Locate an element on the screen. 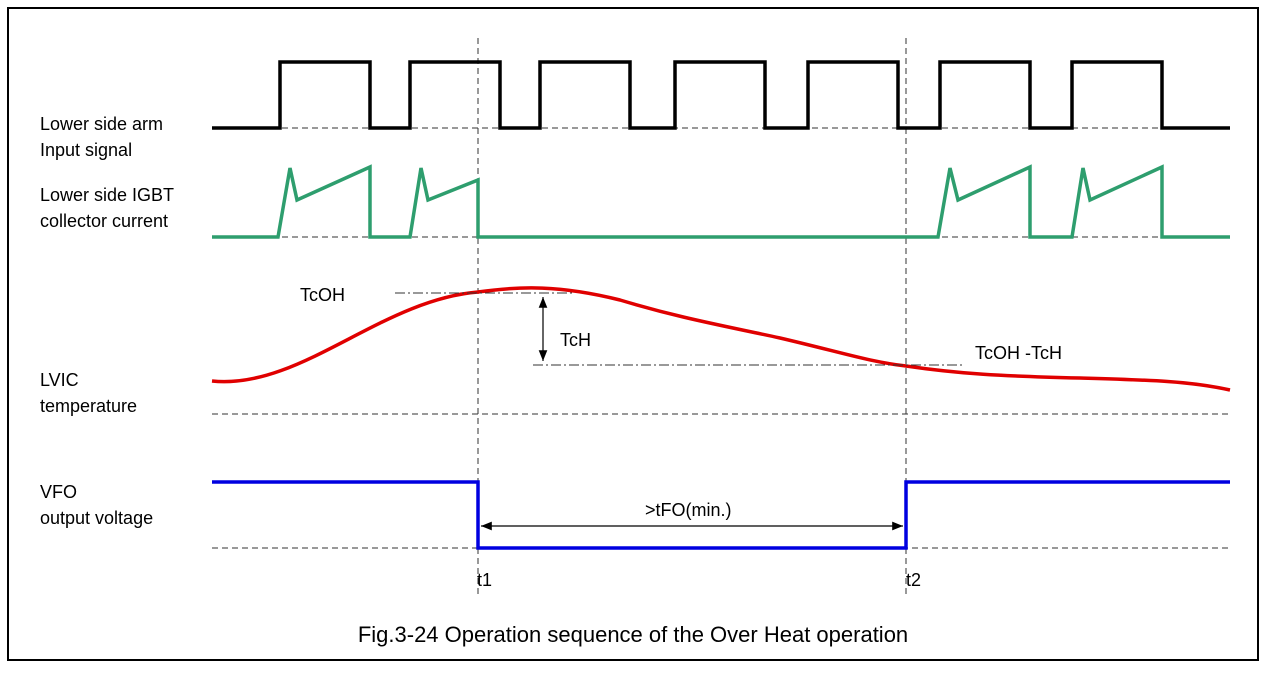 This screenshot has height=673, width=1267. signal-label: Input signal is located at coordinates (86, 150).